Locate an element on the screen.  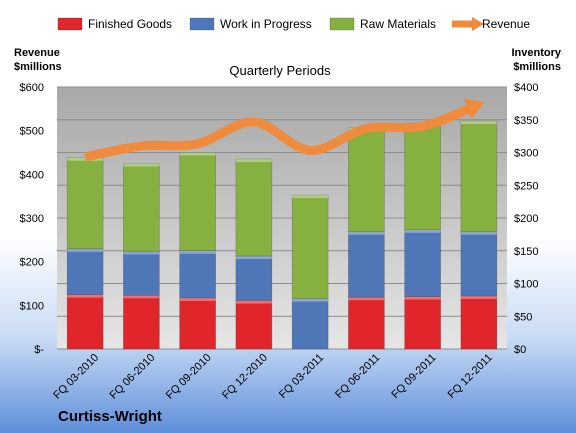
right-tick-label: $250 is located at coordinates (526, 186).